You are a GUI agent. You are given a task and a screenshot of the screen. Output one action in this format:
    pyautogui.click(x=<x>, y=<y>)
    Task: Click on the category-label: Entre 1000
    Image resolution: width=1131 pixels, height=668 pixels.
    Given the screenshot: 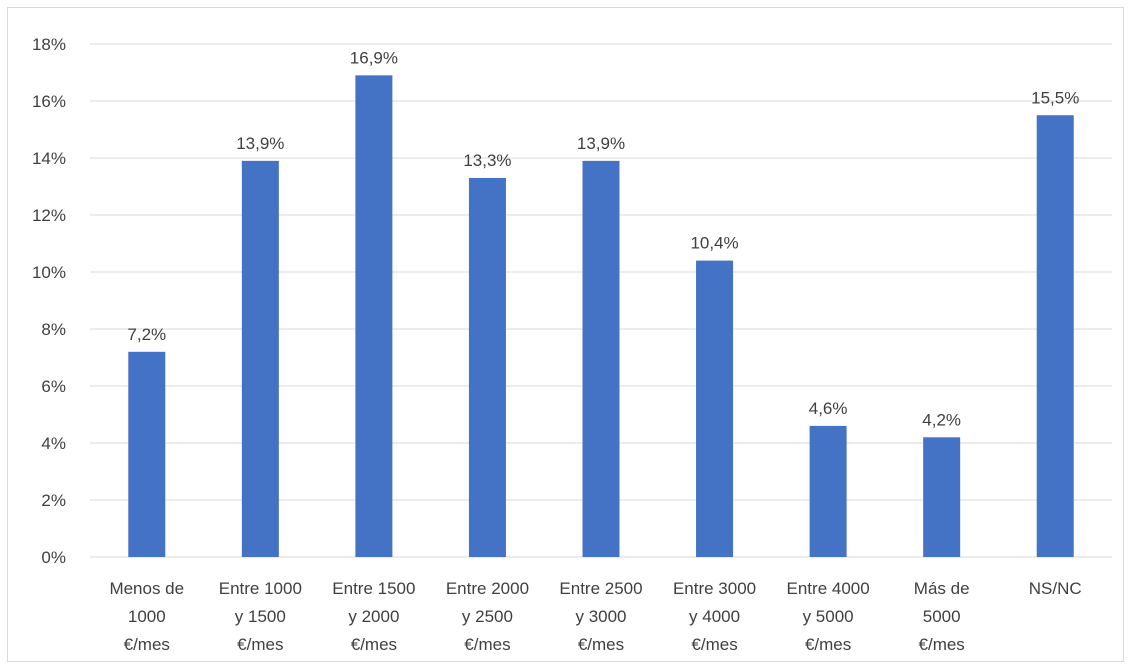 What is the action you would take?
    pyautogui.click(x=260, y=588)
    